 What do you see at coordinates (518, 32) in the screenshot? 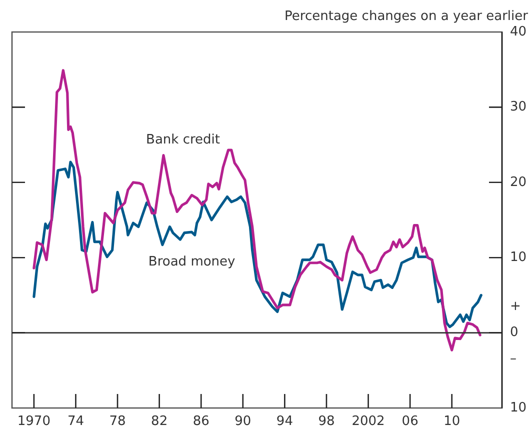
I see `y-tick-label: 40` at bounding box center [518, 32].